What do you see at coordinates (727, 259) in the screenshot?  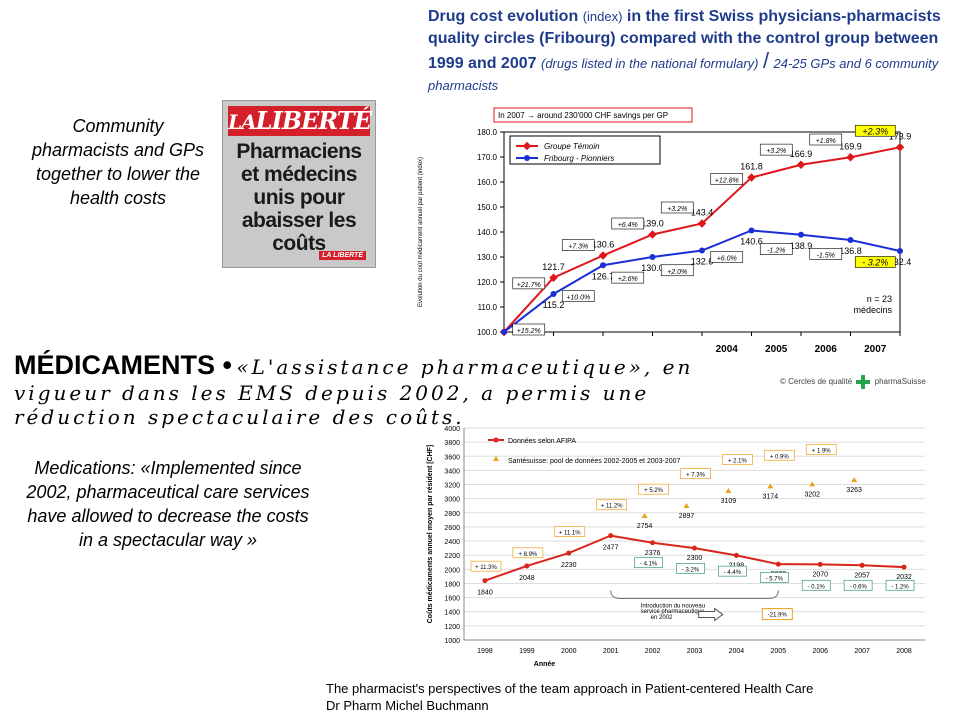 I see `change-label: +6.0%` at bounding box center [727, 259].